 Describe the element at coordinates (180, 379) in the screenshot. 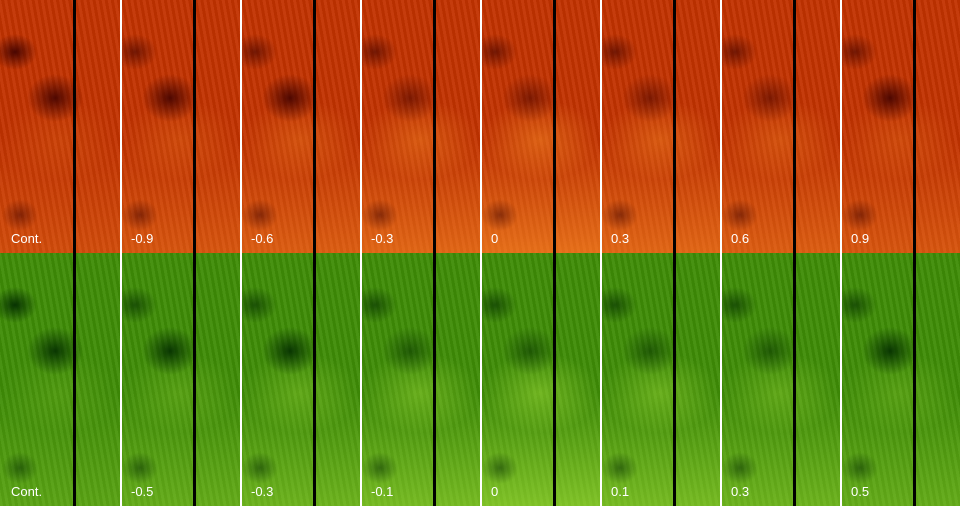

I see `image-panel: -0.5` at that location.